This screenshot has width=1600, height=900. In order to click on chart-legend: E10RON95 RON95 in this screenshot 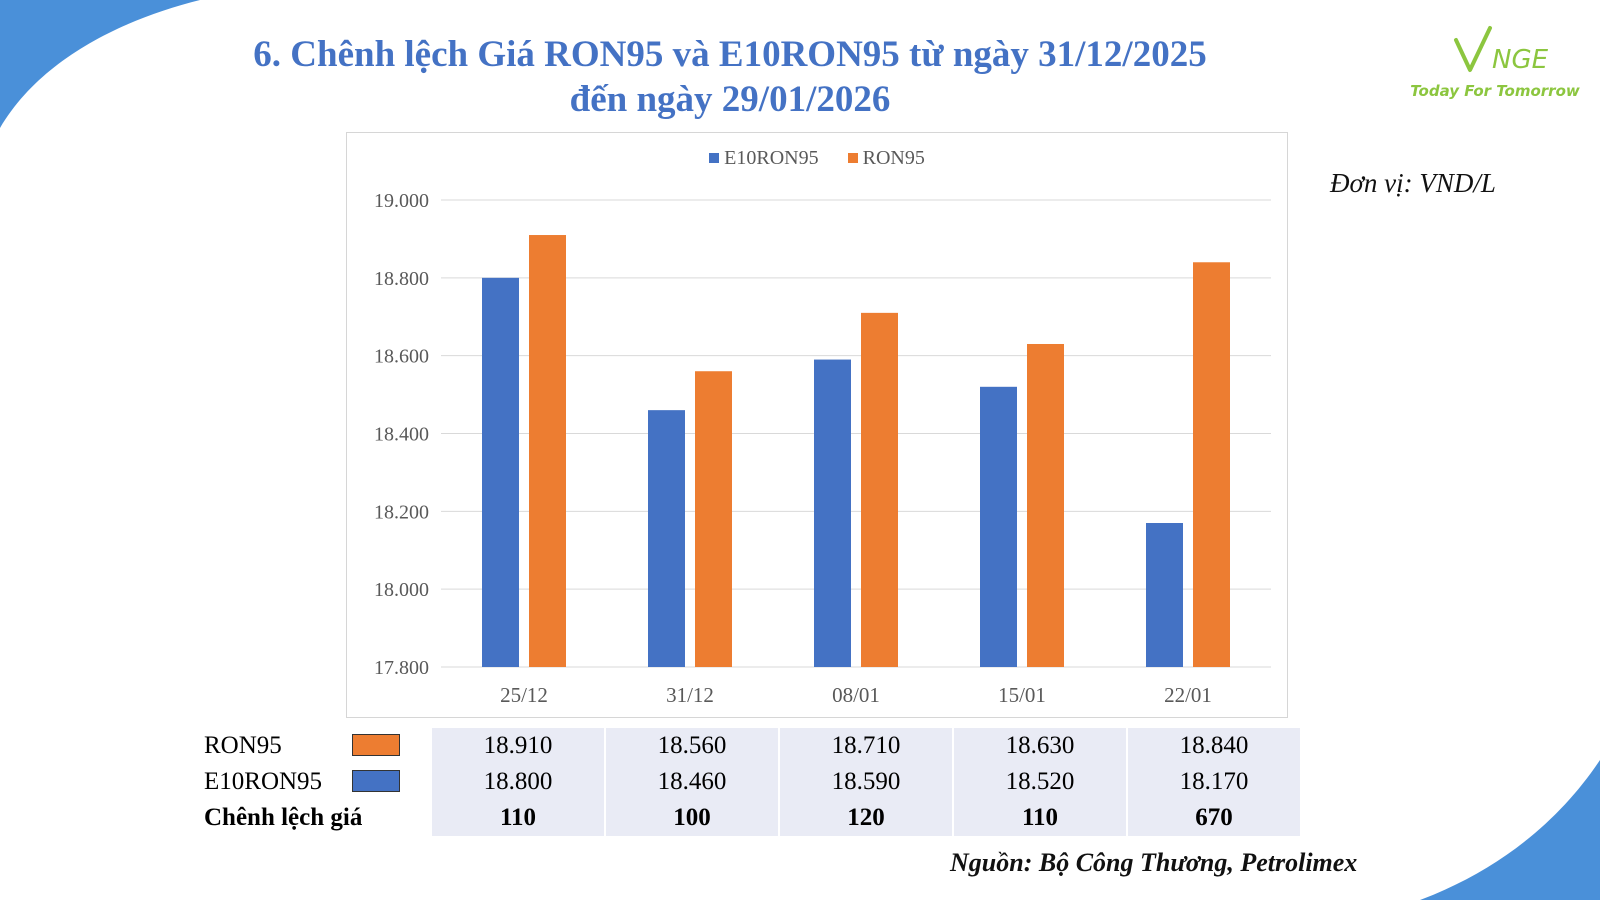, I will do `click(817, 158)`.